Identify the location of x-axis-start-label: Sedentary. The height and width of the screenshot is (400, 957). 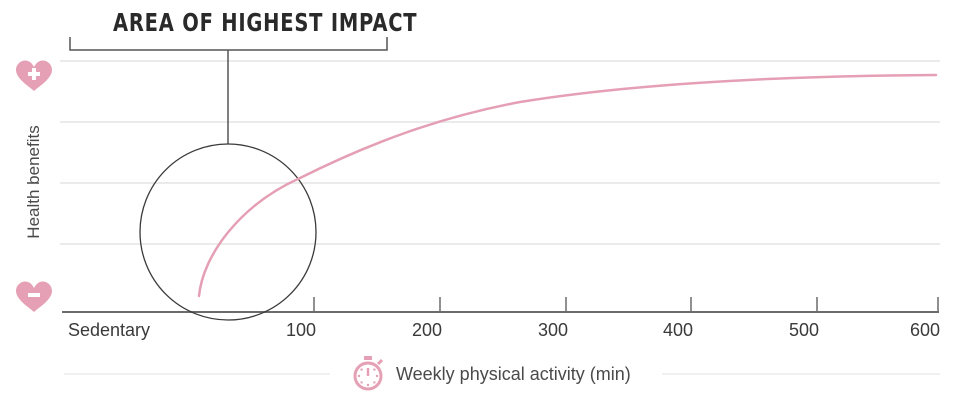
(109, 330).